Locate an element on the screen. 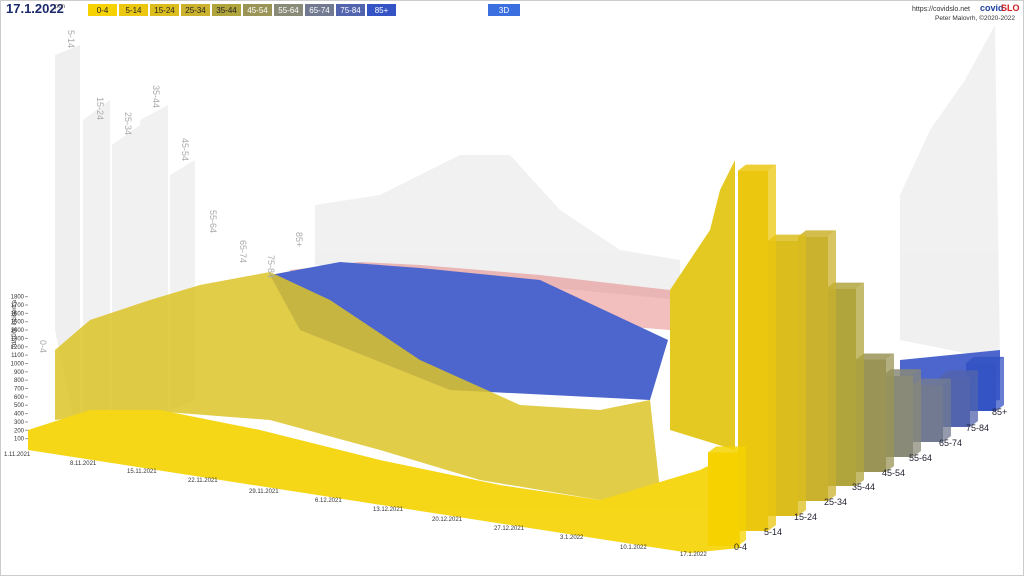 Image resolution: width=1024 pixels, height=581 pixels. wall-label: 65-74 is located at coordinates (243, 251).